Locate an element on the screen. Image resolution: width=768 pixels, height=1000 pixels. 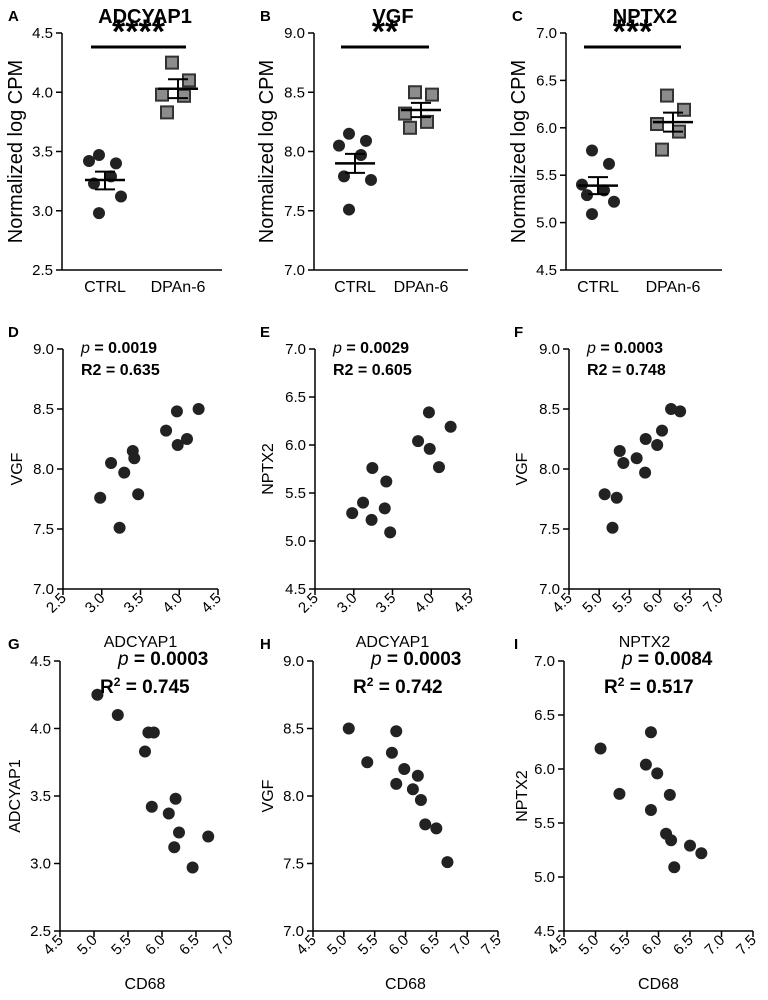
r2-value-text: = 0.745 is located at coordinates (155, 687).